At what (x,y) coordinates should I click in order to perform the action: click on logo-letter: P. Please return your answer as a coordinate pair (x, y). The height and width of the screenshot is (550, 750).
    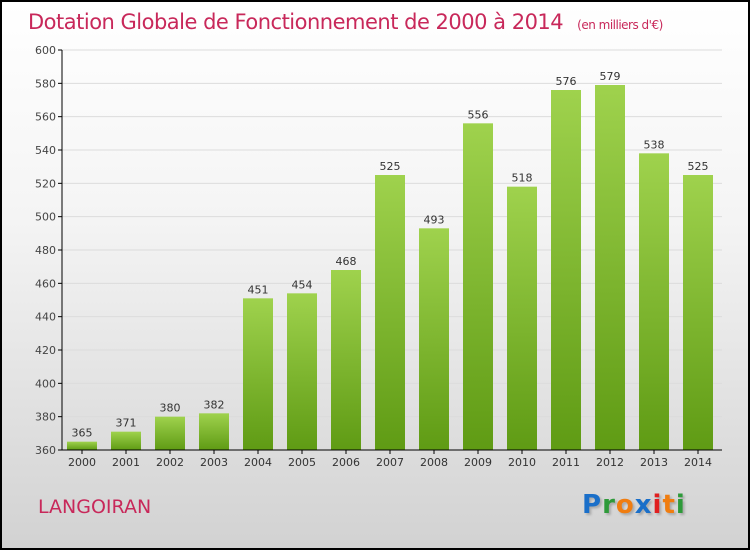
    Looking at the image, I should click on (592, 505).